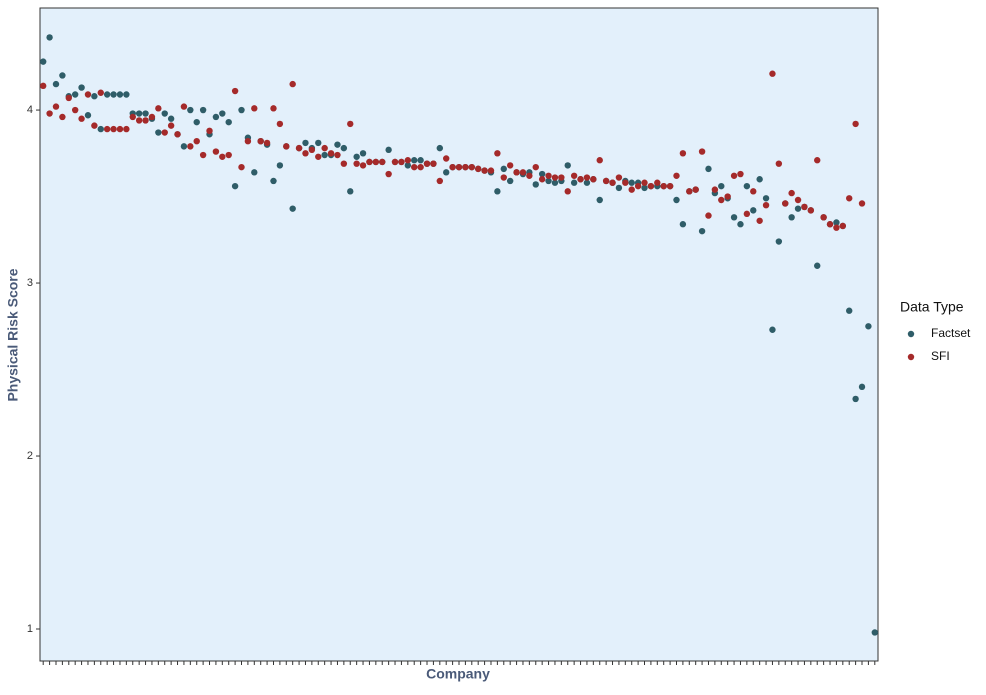  Describe the element at coordinates (458, 674) in the screenshot. I see `x-axis-label: Company` at that location.